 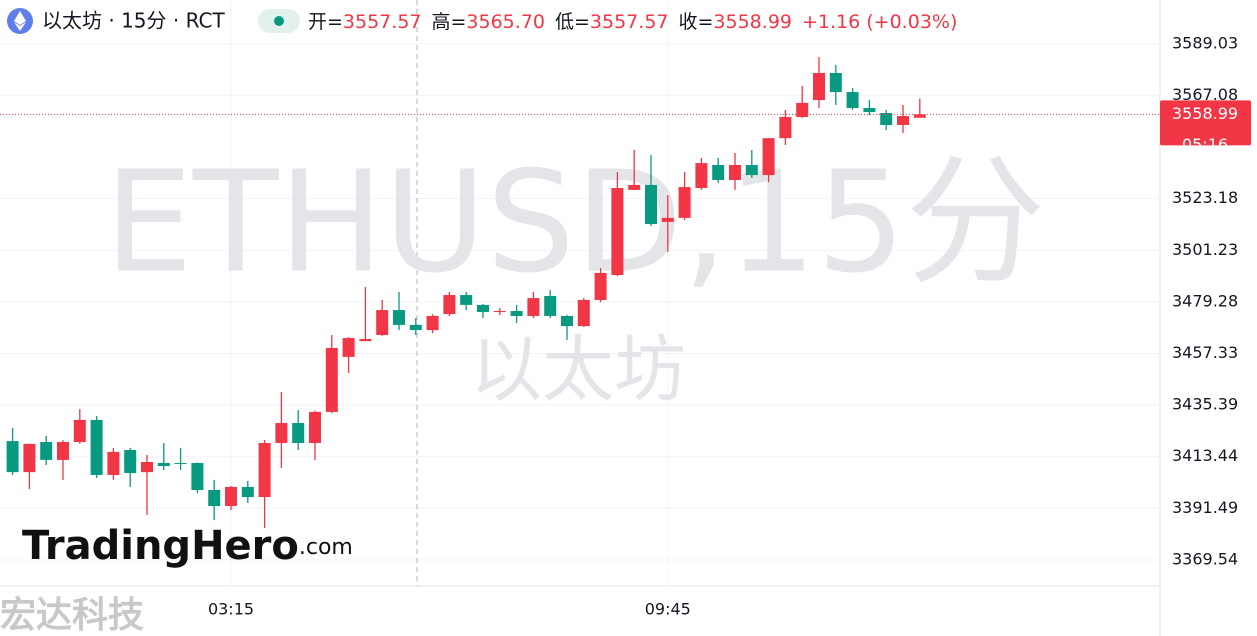 I want to click on y-tick-label: 3457.33, so click(x=1205, y=352).